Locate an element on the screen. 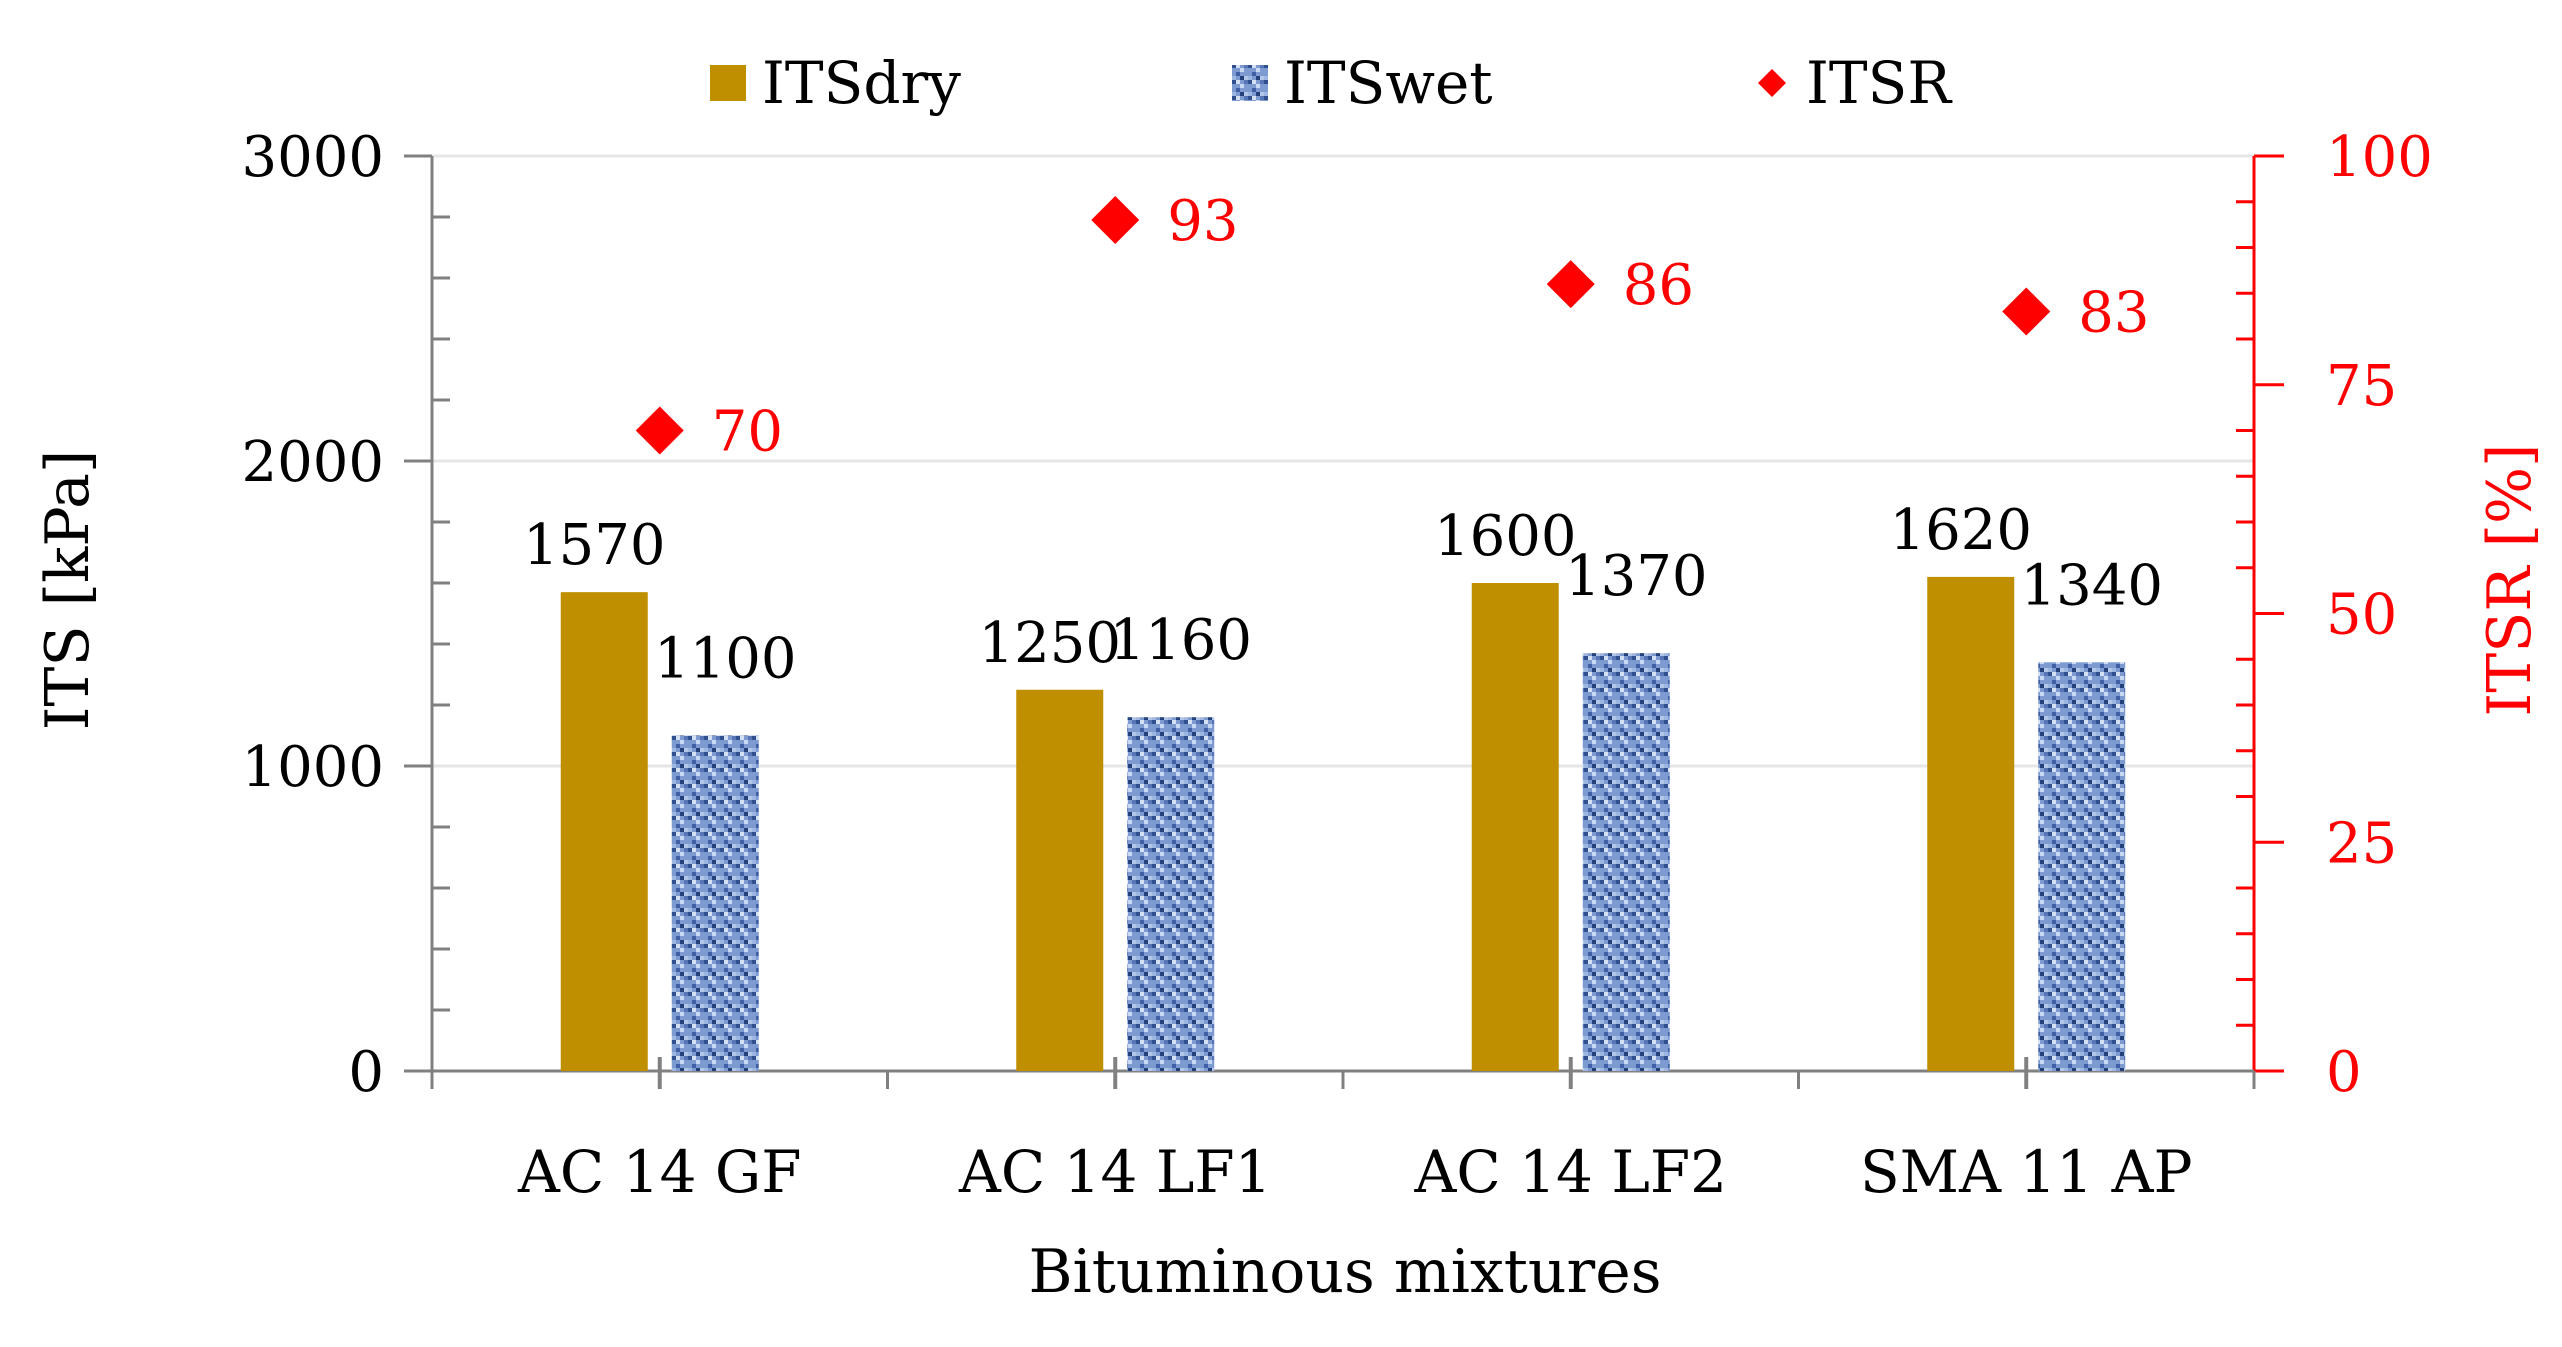  legend-swatch-itswet is located at coordinates (1250, 83).